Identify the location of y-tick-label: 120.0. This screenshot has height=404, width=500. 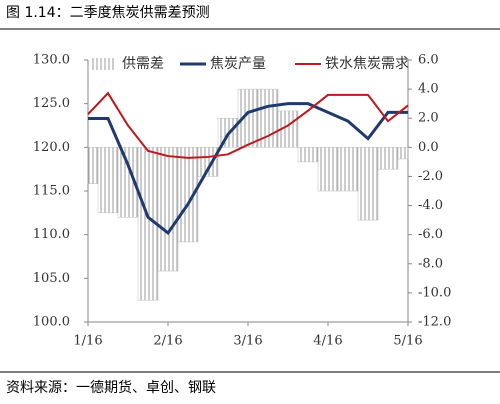
(51, 147).